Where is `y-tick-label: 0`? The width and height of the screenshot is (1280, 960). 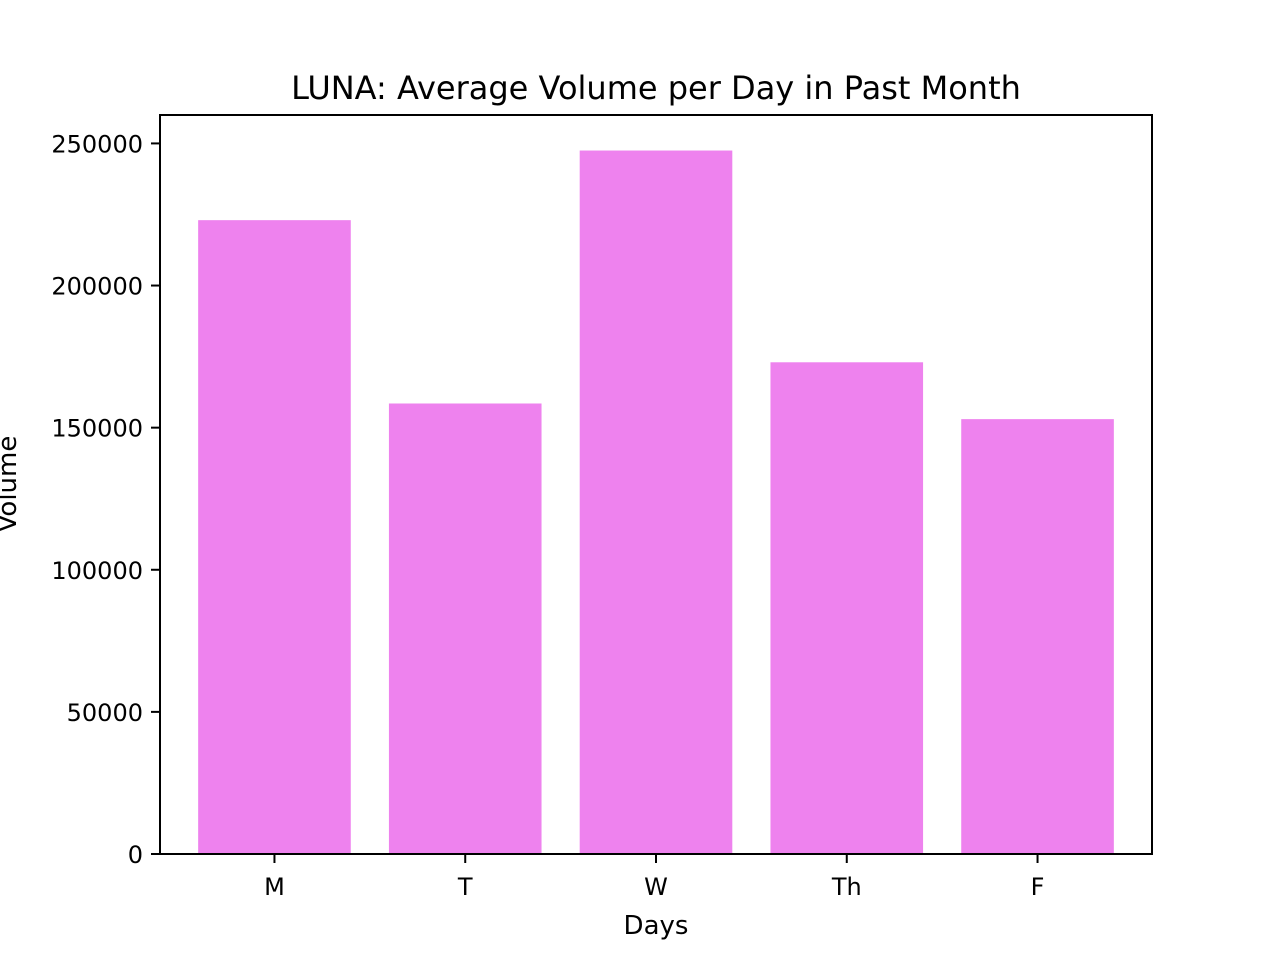
y-tick-label: 0 is located at coordinates (135, 855).